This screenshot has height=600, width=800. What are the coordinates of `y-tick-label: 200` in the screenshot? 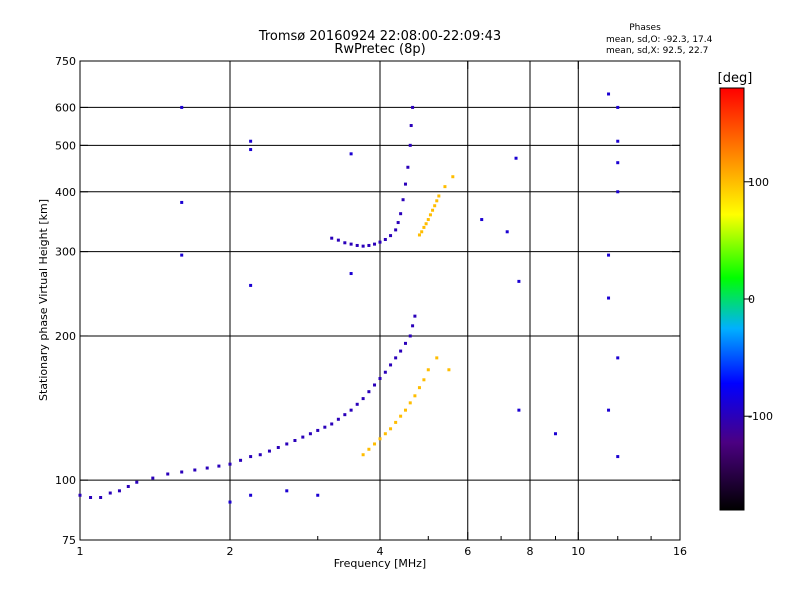 It's located at (65, 336).